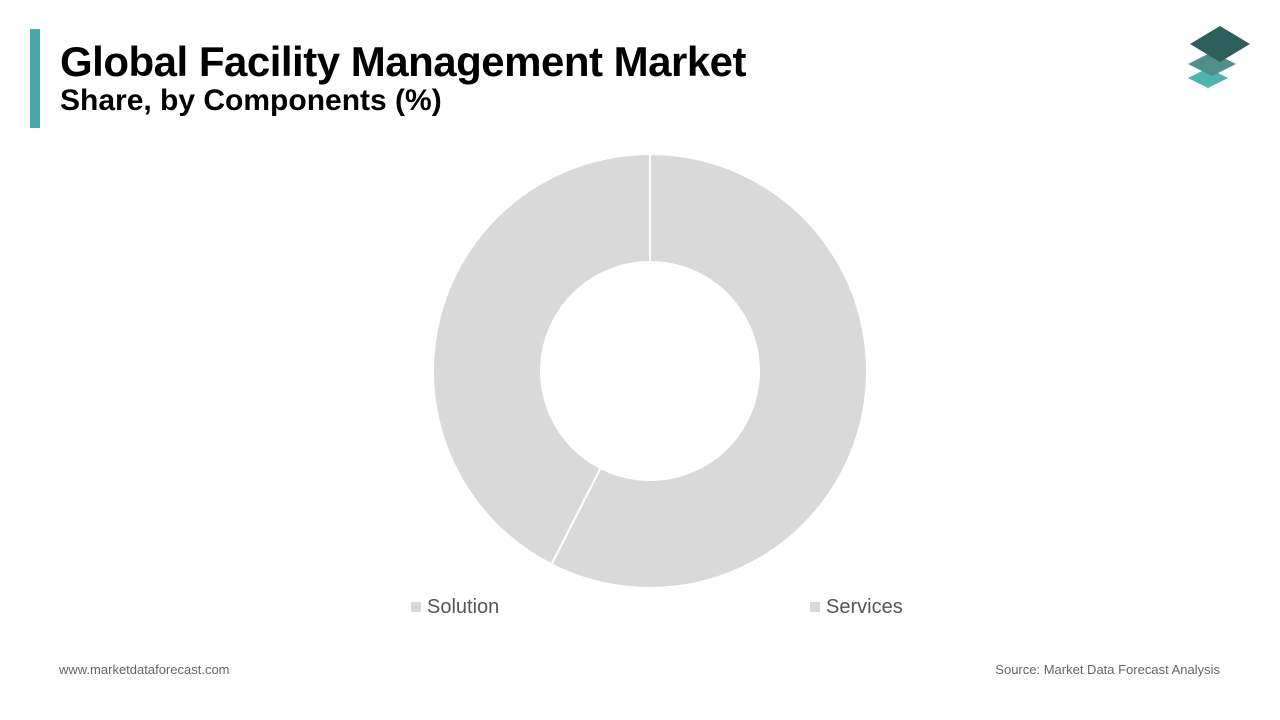  Describe the element at coordinates (815, 607) in the screenshot. I see `legend-swatch-services` at that location.